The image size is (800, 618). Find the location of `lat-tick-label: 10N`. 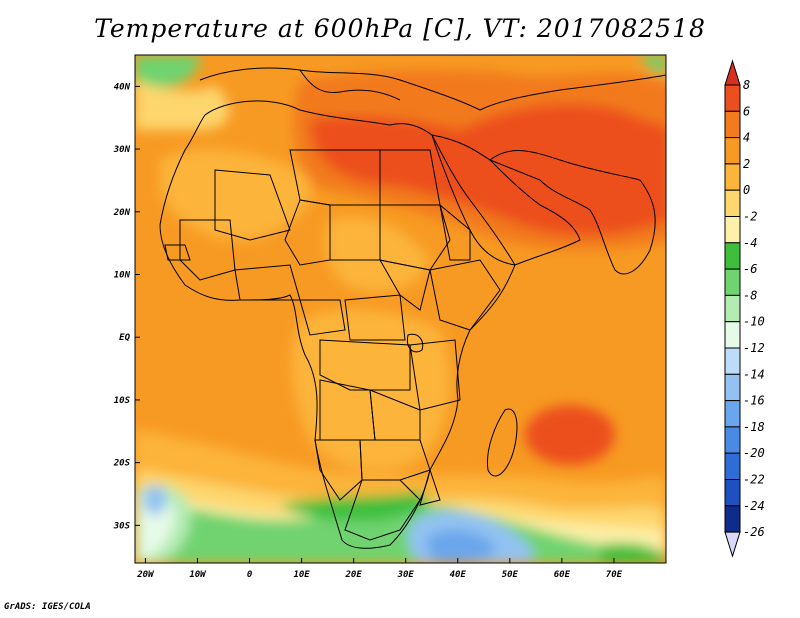

lat-tick-label: 10N is located at coordinates (122, 276).